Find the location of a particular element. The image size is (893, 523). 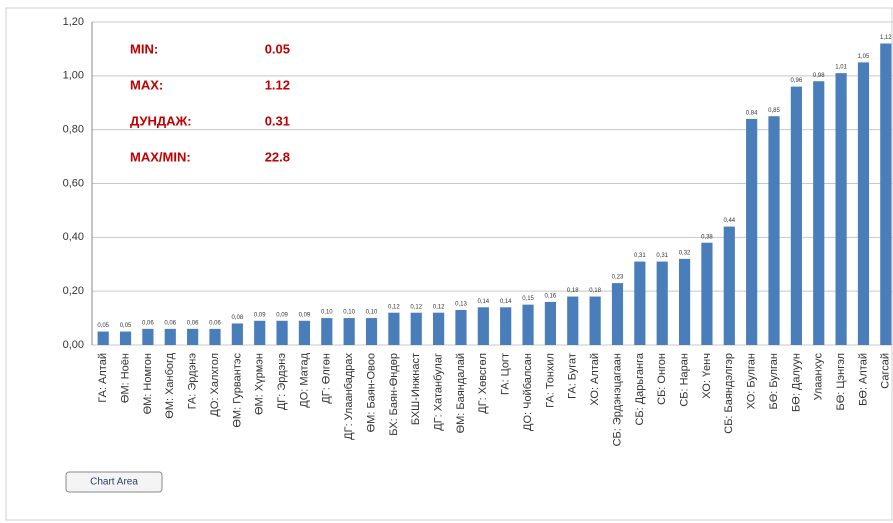

annotation-value: 22.8 is located at coordinates (277, 156).